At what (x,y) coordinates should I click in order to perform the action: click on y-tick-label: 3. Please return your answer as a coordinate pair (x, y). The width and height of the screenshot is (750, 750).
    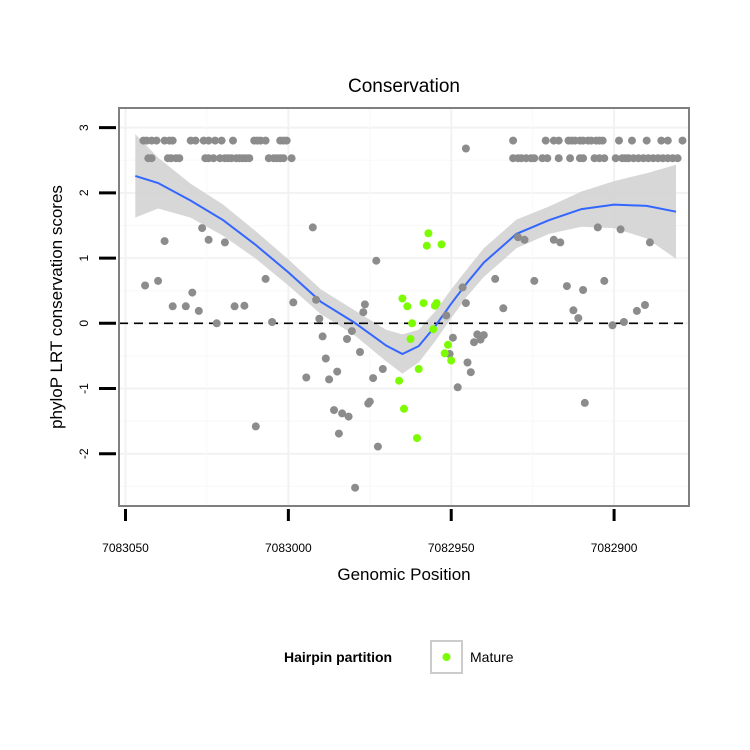
    Looking at the image, I should click on (84, 127).